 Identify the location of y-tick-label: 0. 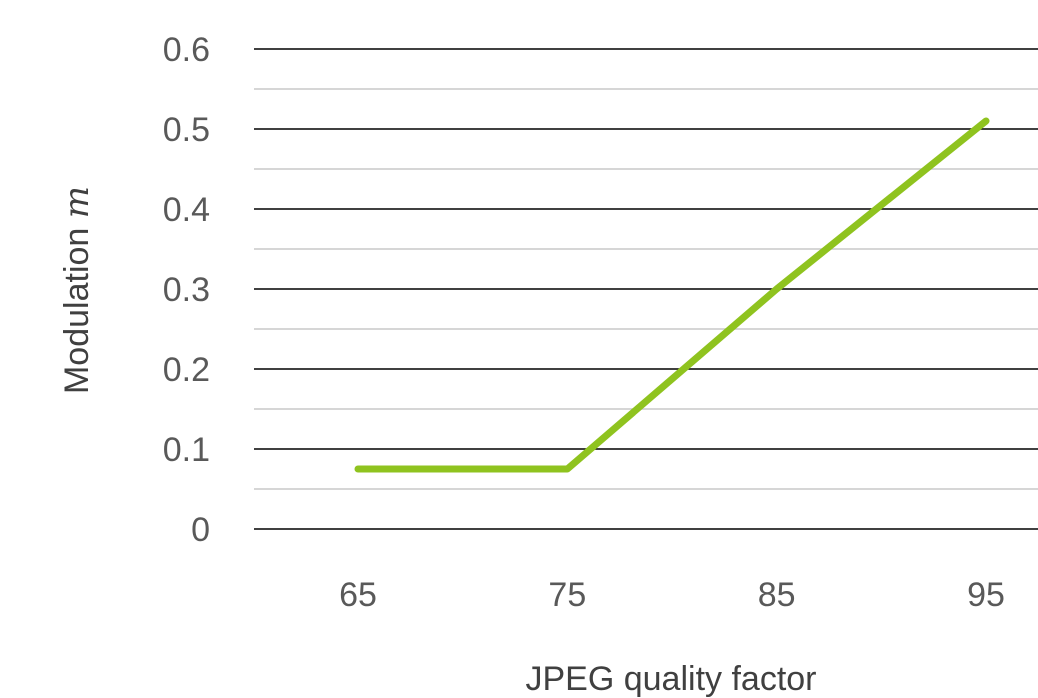
(200, 530).